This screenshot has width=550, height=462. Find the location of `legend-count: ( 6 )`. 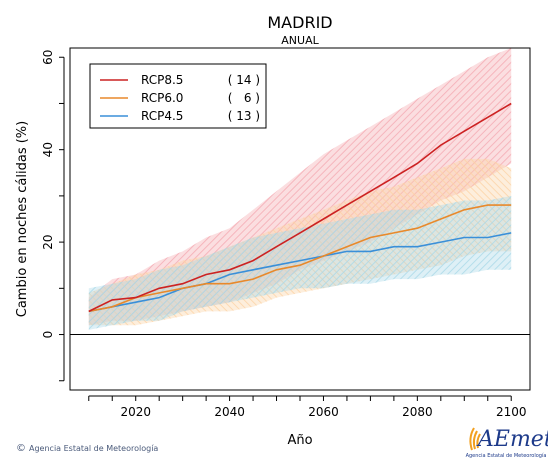

legend-count: ( 6 ) is located at coordinates (244, 98).